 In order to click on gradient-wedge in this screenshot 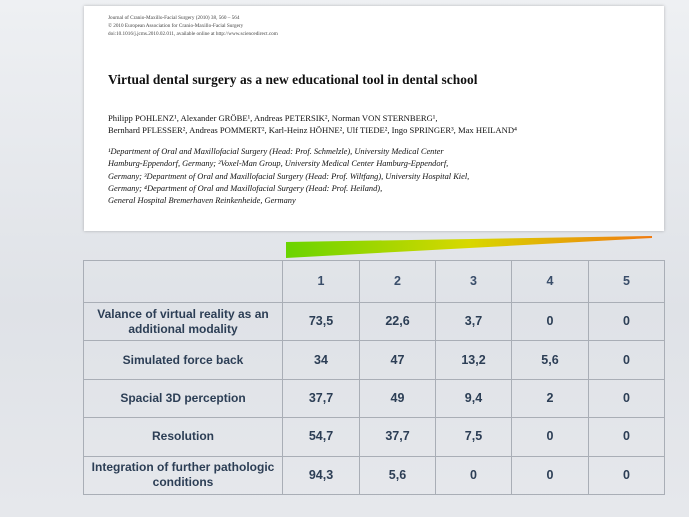, I will do `click(469, 247)`.